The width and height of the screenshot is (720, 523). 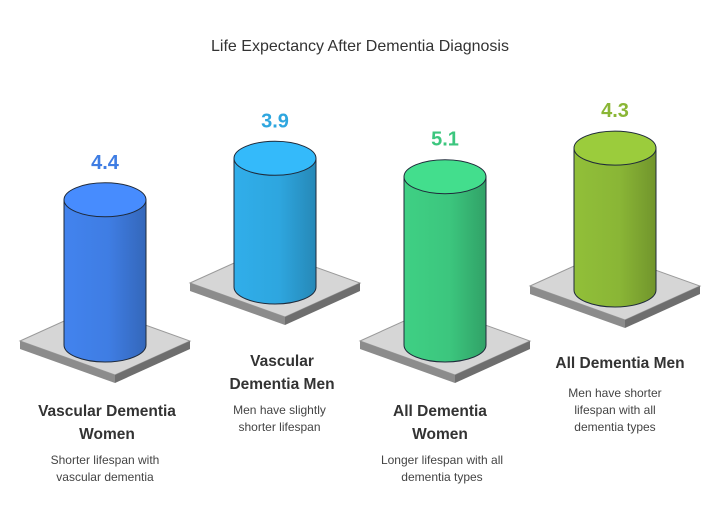 I want to click on bar-top-vascular-women, so click(x=105, y=200).